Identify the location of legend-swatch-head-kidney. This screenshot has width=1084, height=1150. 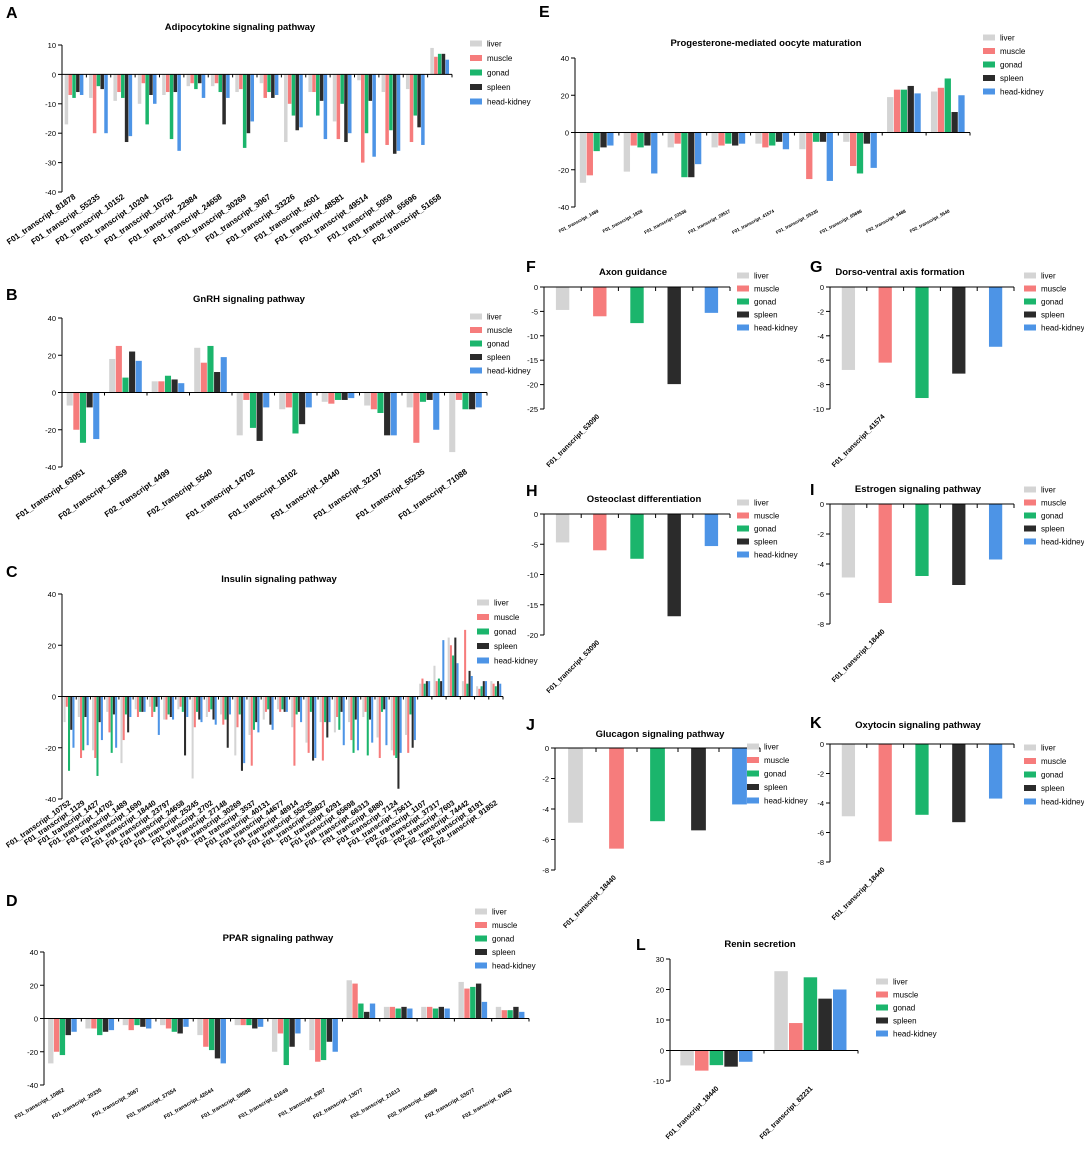
(476, 370).